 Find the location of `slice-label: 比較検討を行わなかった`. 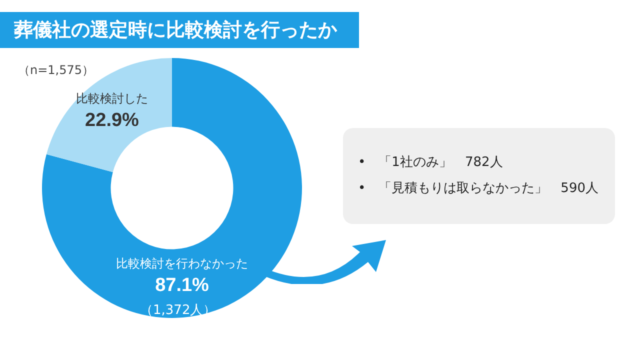

slice-label: 比較検討を行わなかった is located at coordinates (182, 263).